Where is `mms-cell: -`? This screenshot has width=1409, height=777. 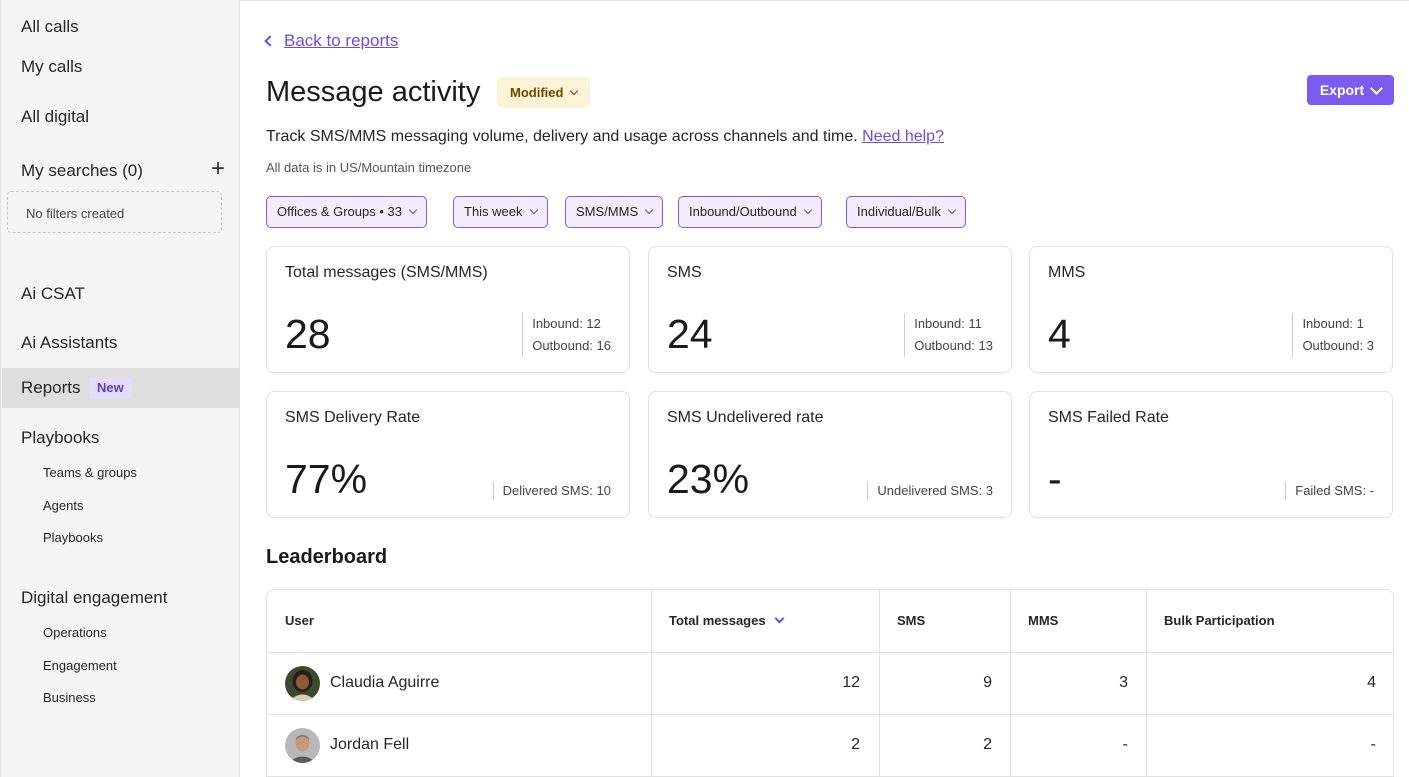
mms-cell: - is located at coordinates (1125, 744).